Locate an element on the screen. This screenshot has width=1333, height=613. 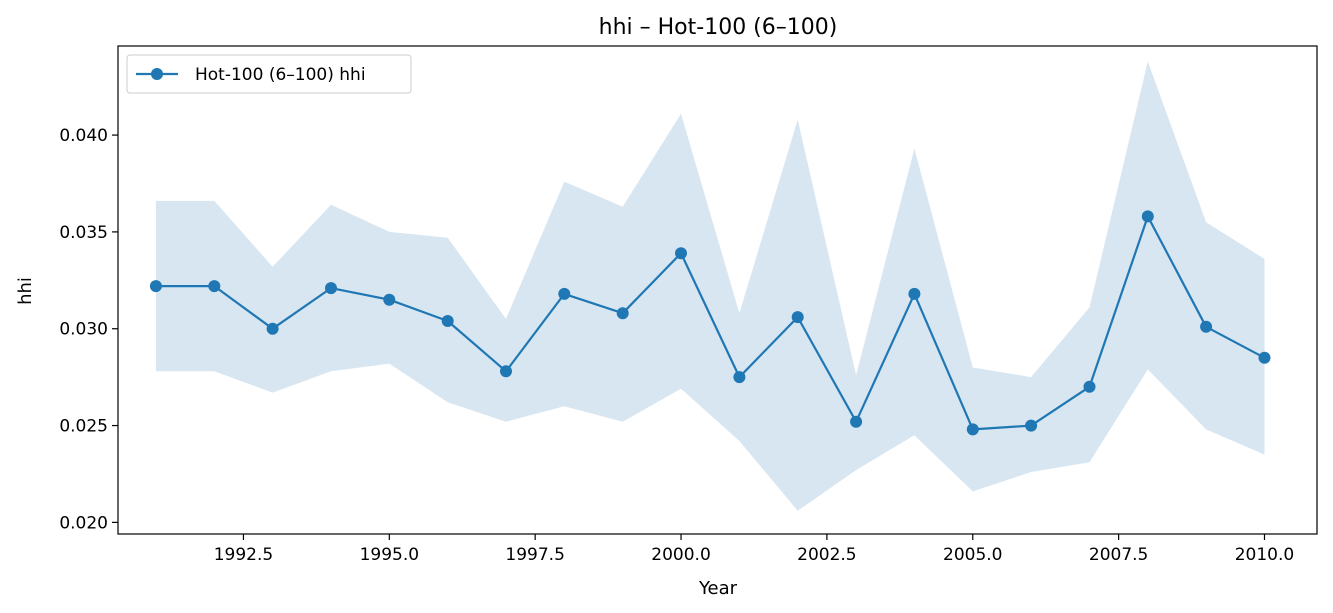
legend-frame is located at coordinates (269, 74).